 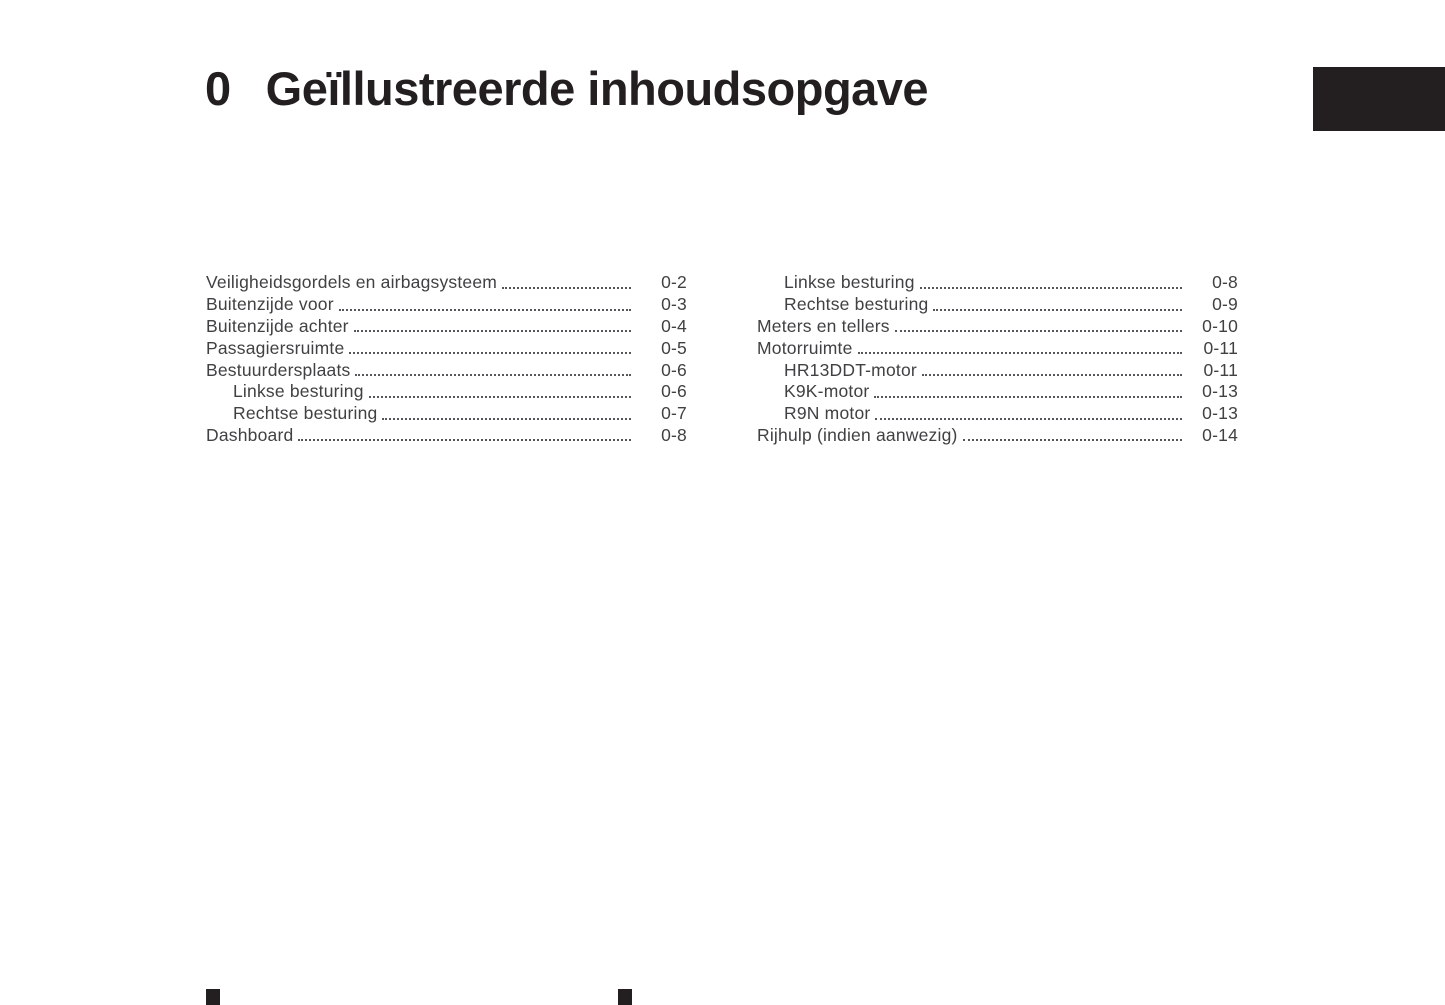 What do you see at coordinates (850, 369) in the screenshot?
I see `toc-entry-label: HR13DDT-motor` at bounding box center [850, 369].